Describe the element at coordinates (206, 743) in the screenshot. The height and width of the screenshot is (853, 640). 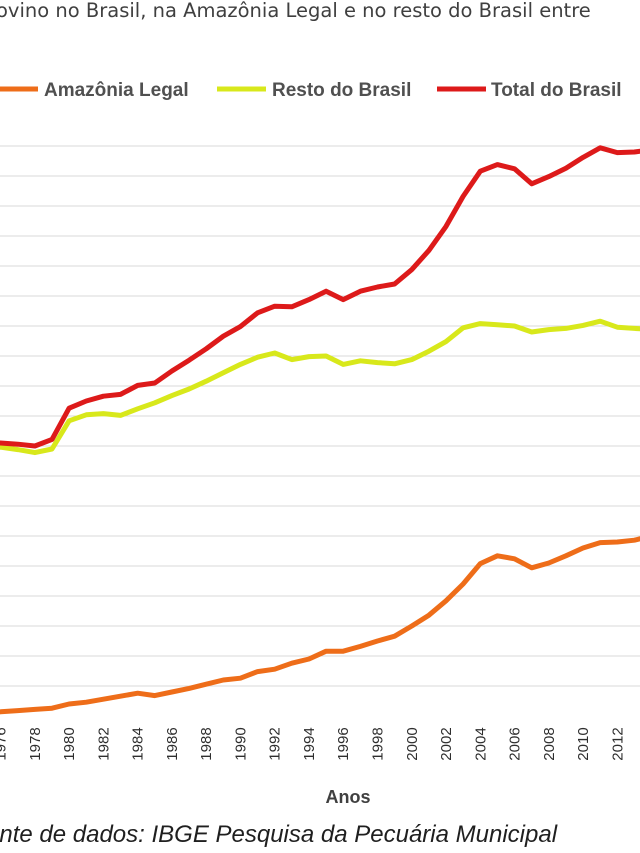
I see `x-tick-label: 1988` at that location.